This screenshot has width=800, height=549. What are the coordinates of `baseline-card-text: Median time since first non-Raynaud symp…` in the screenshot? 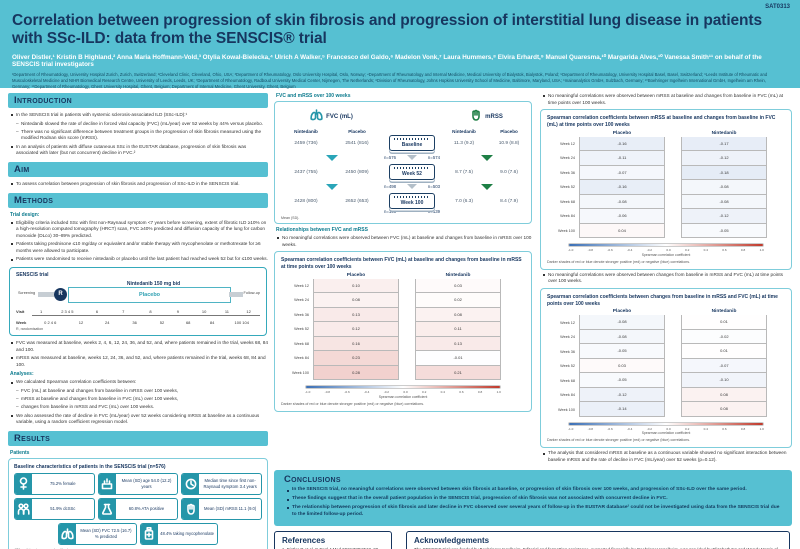 It's located at (230, 483).